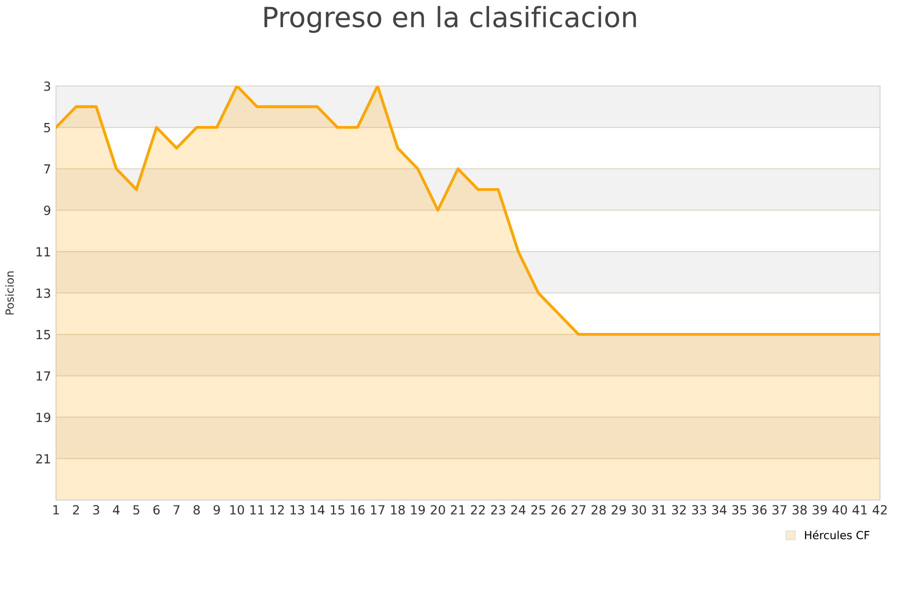  What do you see at coordinates (478, 509) in the screenshot?
I see `x-tick-label: 22` at bounding box center [478, 509].